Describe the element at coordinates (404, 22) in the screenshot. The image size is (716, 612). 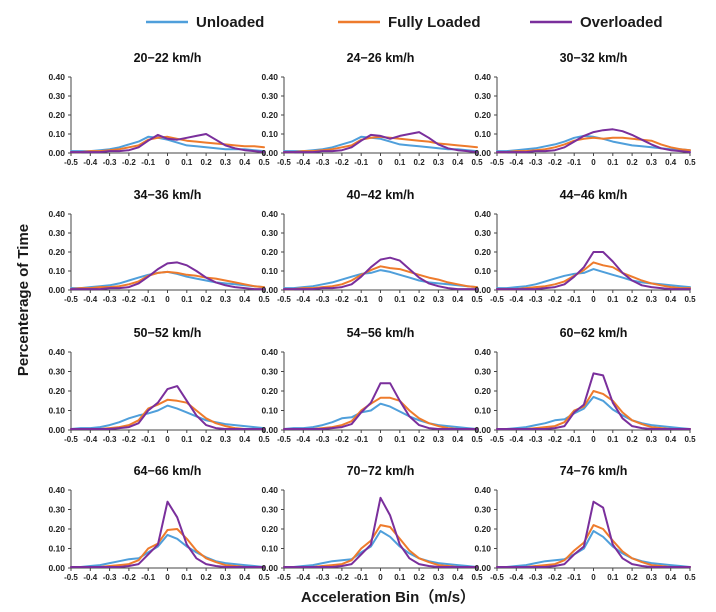
I see `legend: Unloaded Fully Loaded Overloaded` at that location.